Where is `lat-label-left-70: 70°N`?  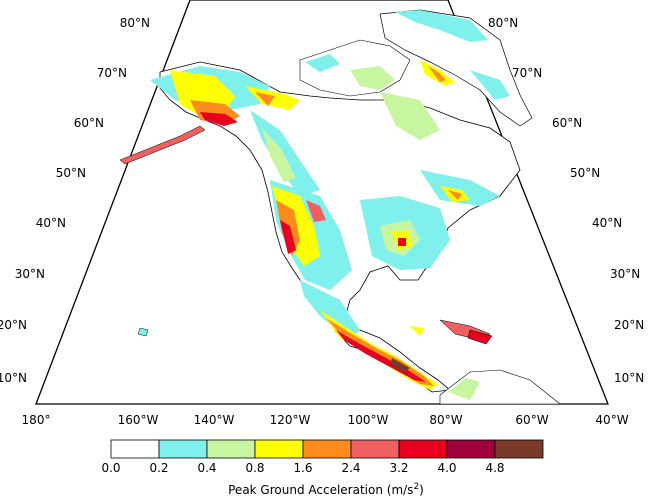
lat-label-left-70: 70°N is located at coordinates (112, 73).